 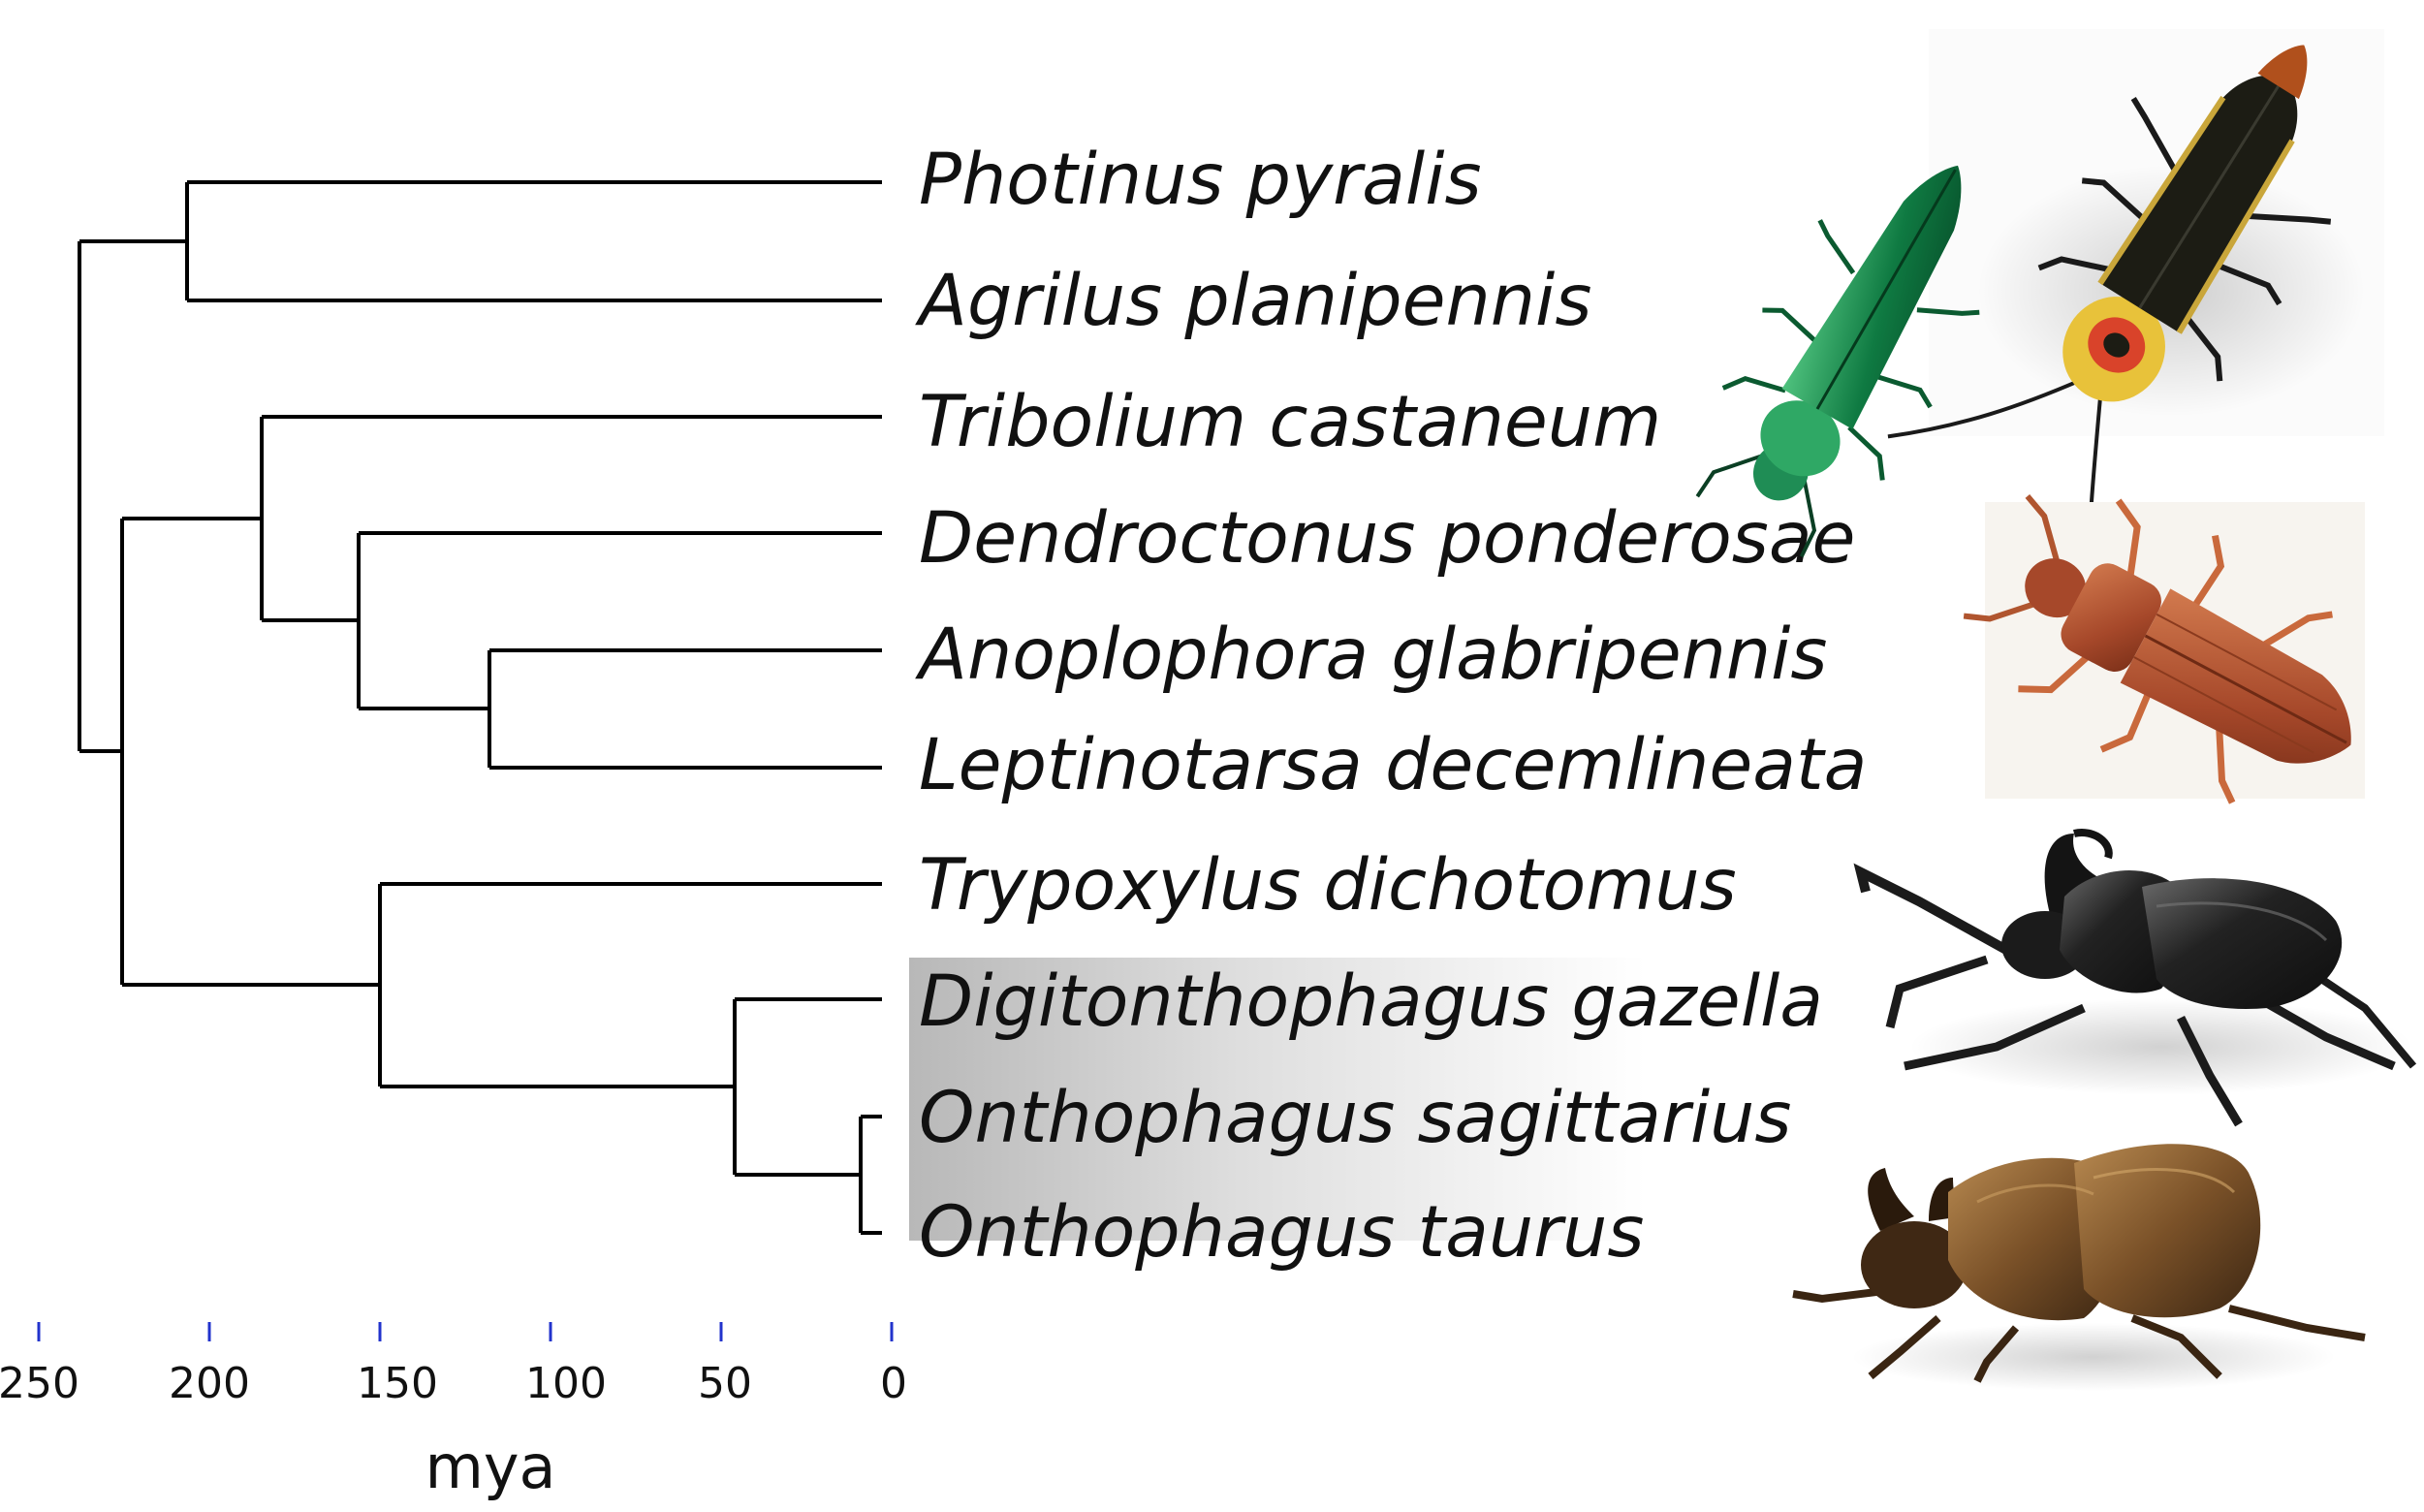 What do you see at coordinates (2135, 978) in the screenshot?
I see `trypoxylus-rhinoceros-beetle-photo` at bounding box center [2135, 978].